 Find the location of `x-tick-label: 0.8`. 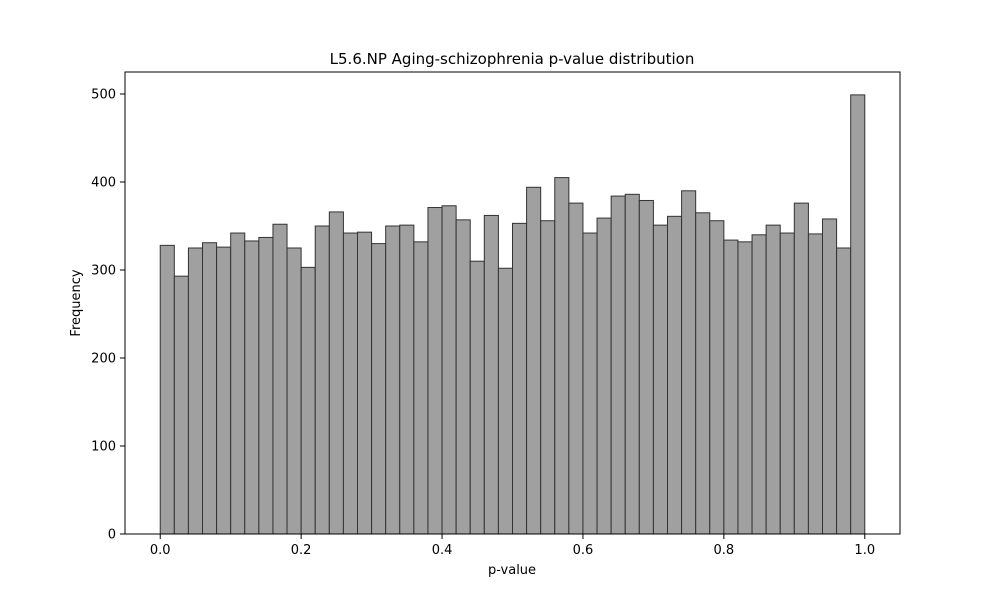

x-tick-label: 0.8 is located at coordinates (724, 550).